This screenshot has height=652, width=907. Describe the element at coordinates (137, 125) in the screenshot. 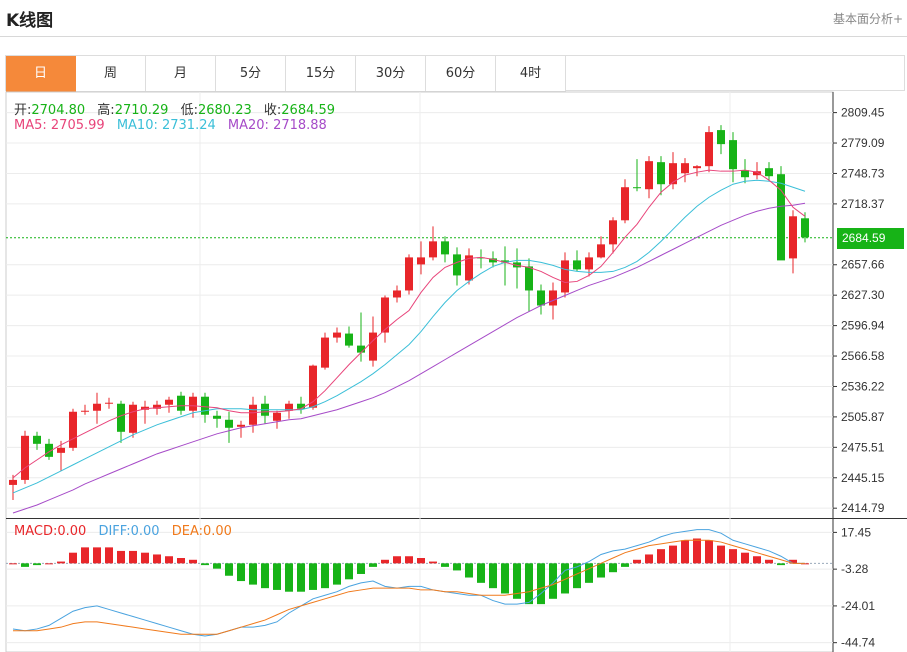

I see `ma10-label: MA10:` at that location.